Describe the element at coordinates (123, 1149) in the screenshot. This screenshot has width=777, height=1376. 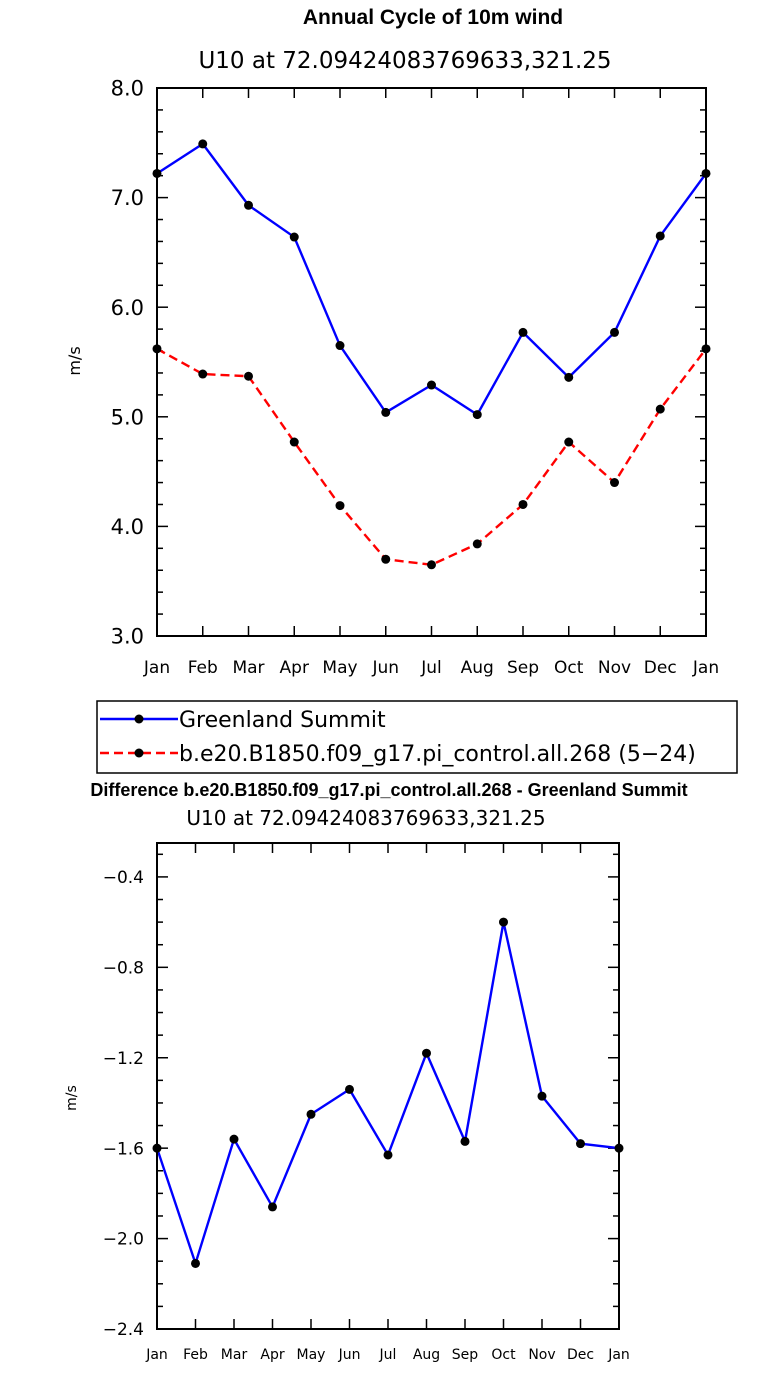
I see `ytick-label: −1.6` at that location.